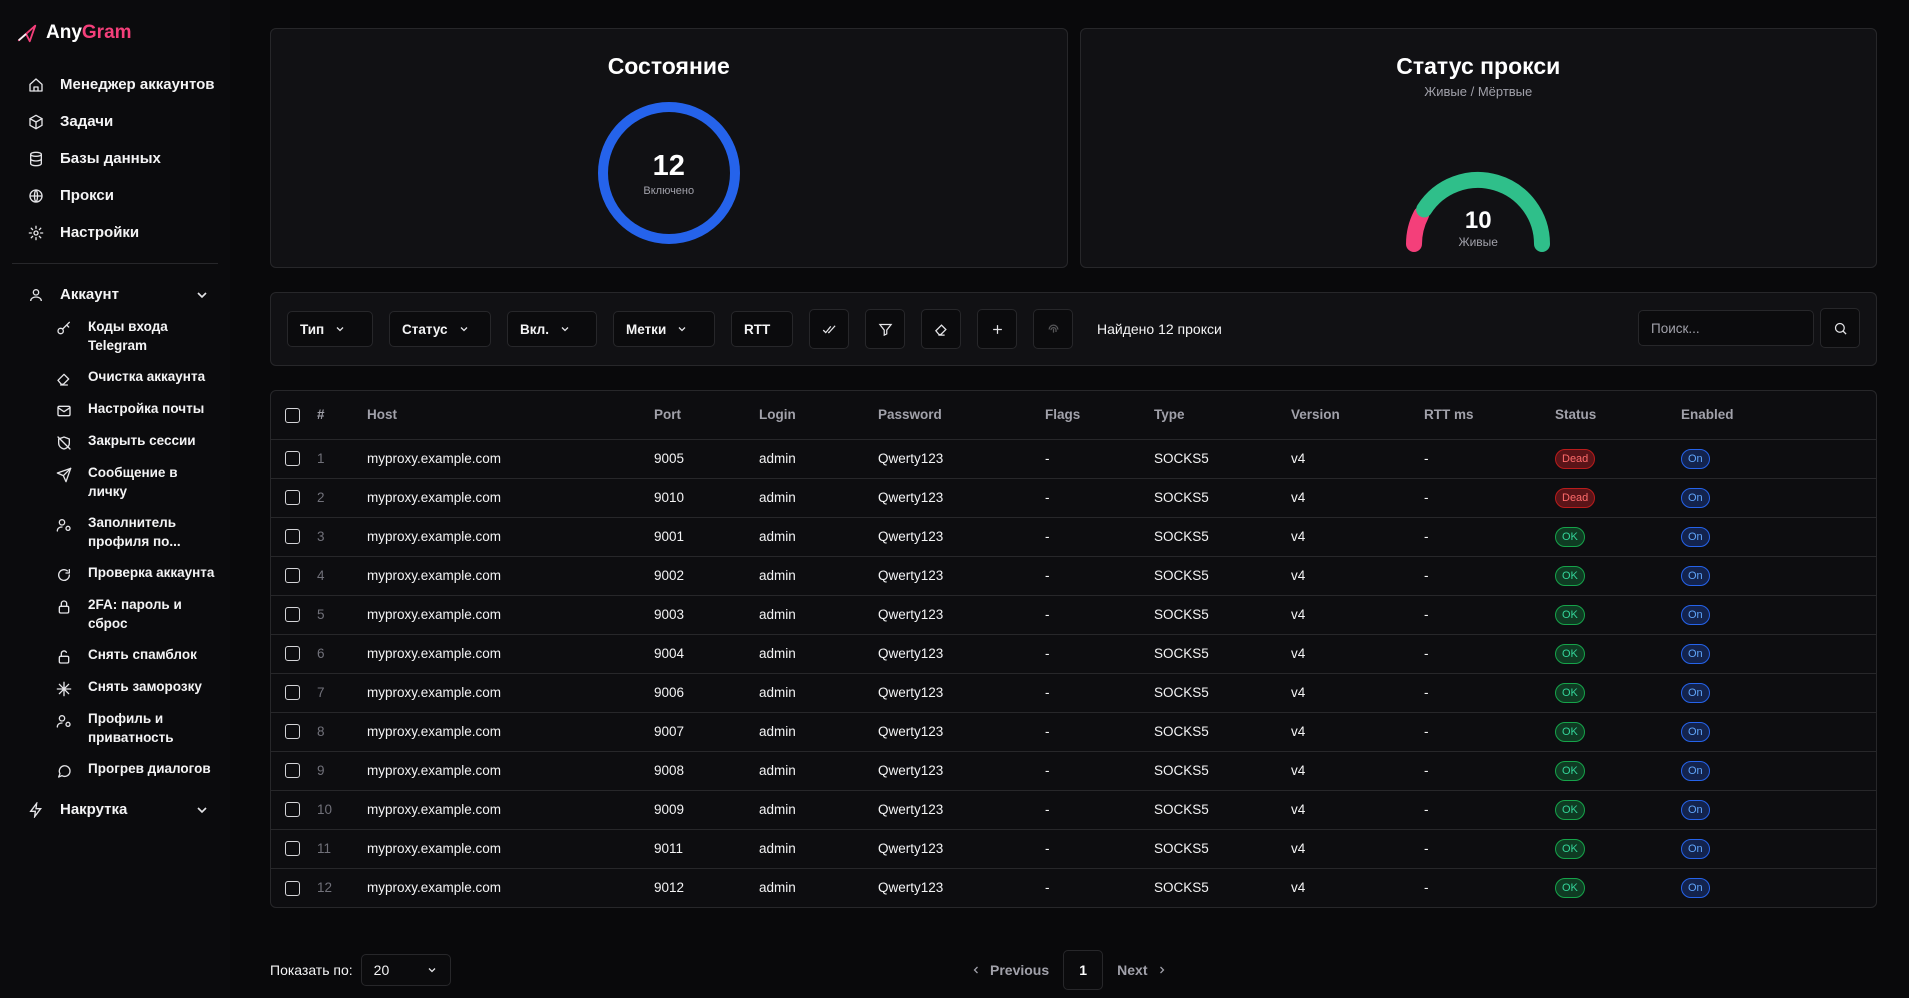 Image resolution: width=1909 pixels, height=998 pixels. I want to click on sidebar-item-2: Задачи, so click(115, 121).